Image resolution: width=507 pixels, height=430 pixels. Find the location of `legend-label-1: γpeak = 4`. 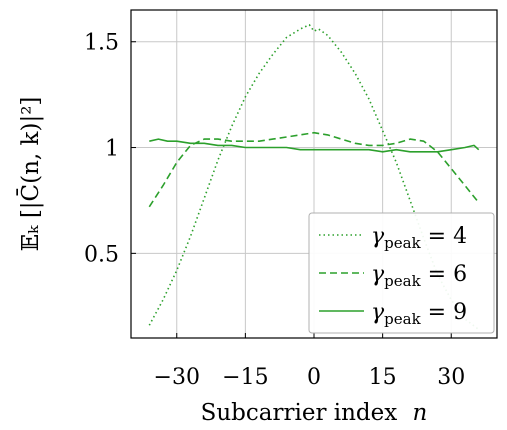

legend-label-1: γpeak = 4 is located at coordinates (419, 238).